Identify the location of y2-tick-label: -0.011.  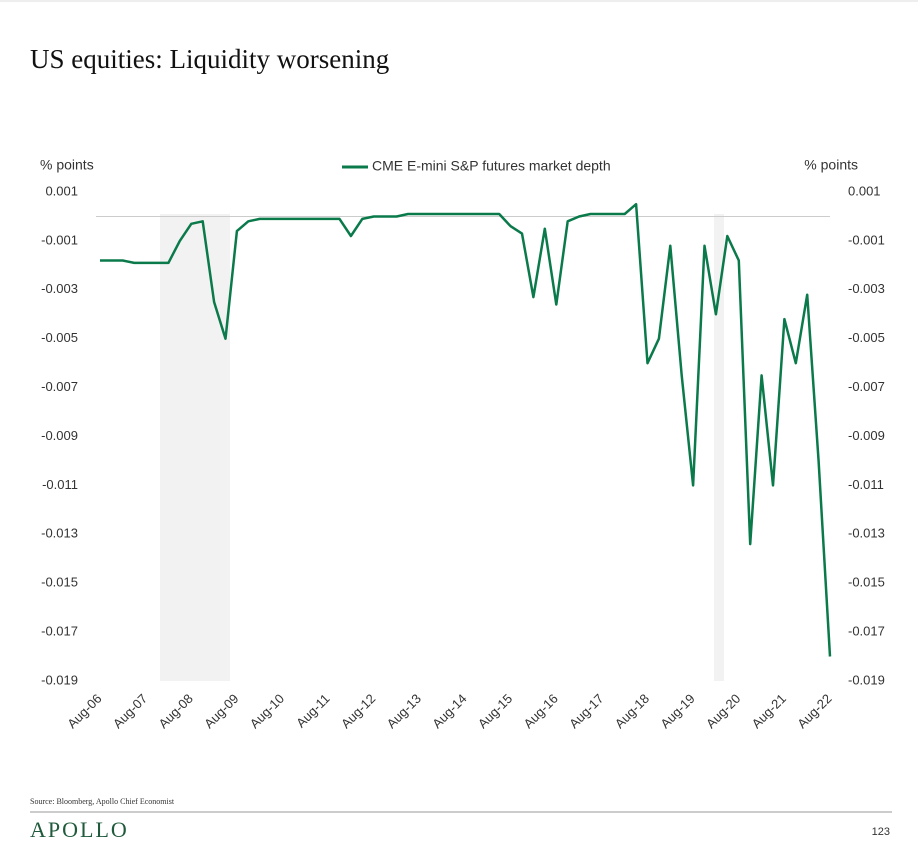
(866, 484).